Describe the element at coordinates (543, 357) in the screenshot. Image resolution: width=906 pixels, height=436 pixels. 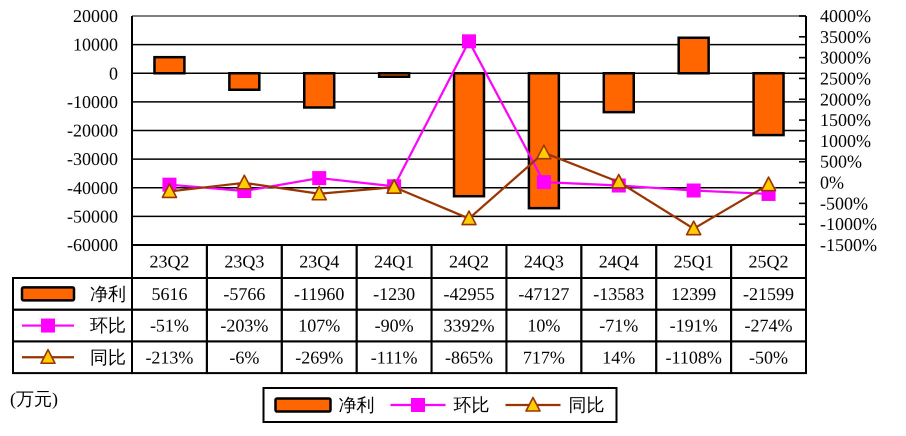
I see `data-label: 717%` at that location.